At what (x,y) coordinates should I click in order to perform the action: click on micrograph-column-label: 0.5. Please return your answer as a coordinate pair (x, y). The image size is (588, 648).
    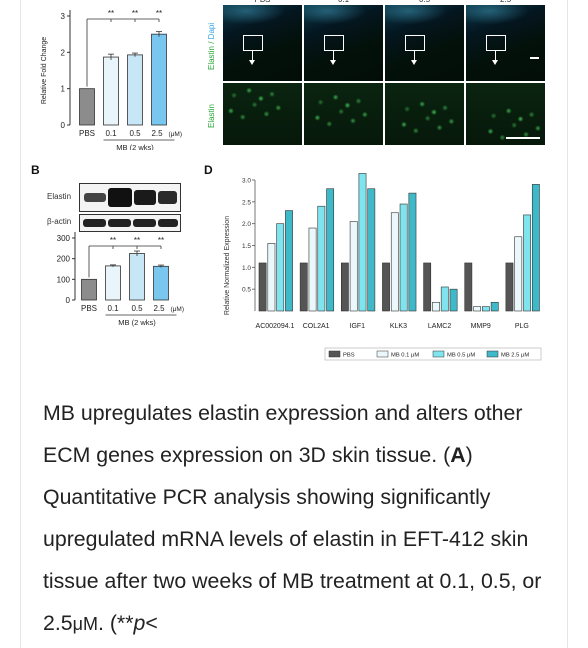
    Looking at the image, I should click on (425, 2).